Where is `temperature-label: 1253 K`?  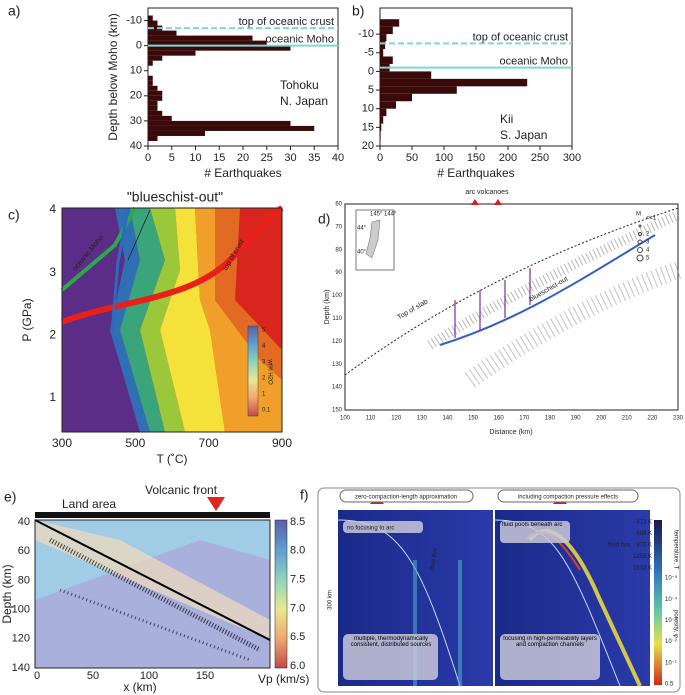 temperature-label: 1253 K is located at coordinates (642, 557).